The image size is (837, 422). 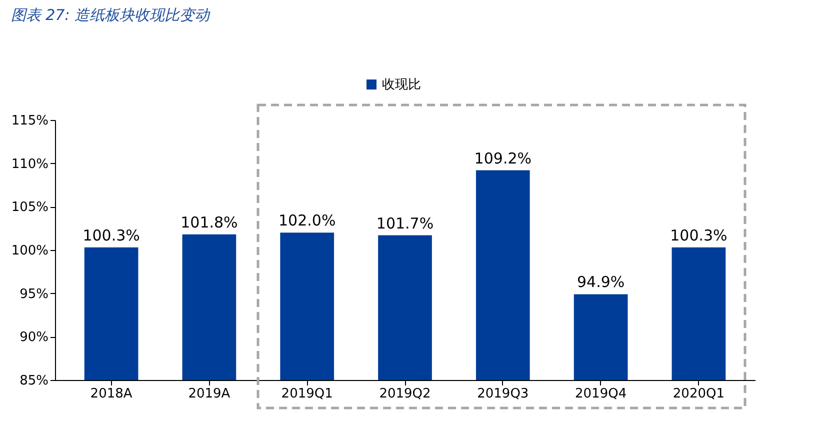 What do you see at coordinates (698, 394) in the screenshot?
I see `x-tick-label: 2020Q1` at bounding box center [698, 394].